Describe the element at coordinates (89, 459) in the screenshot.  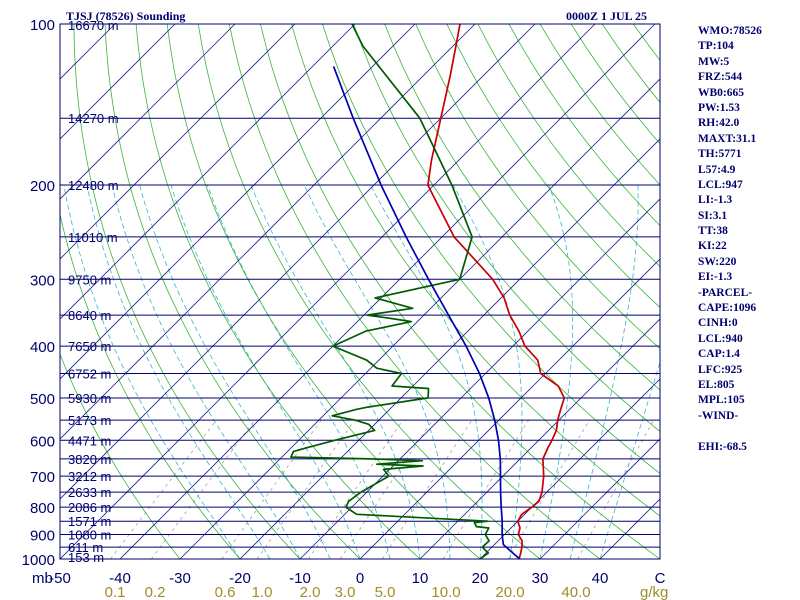
I see `height-label: 3820 m` at that location.